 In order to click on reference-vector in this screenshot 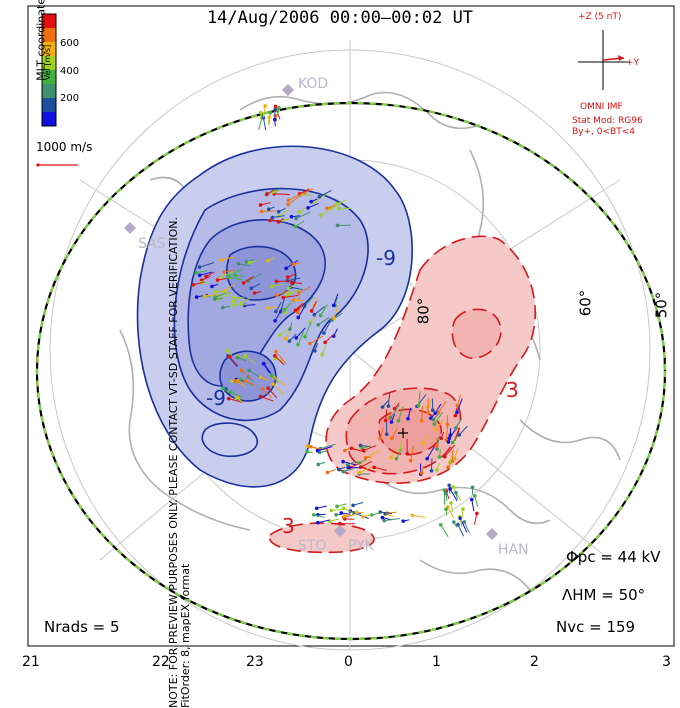, I will do `click(57, 164)`.